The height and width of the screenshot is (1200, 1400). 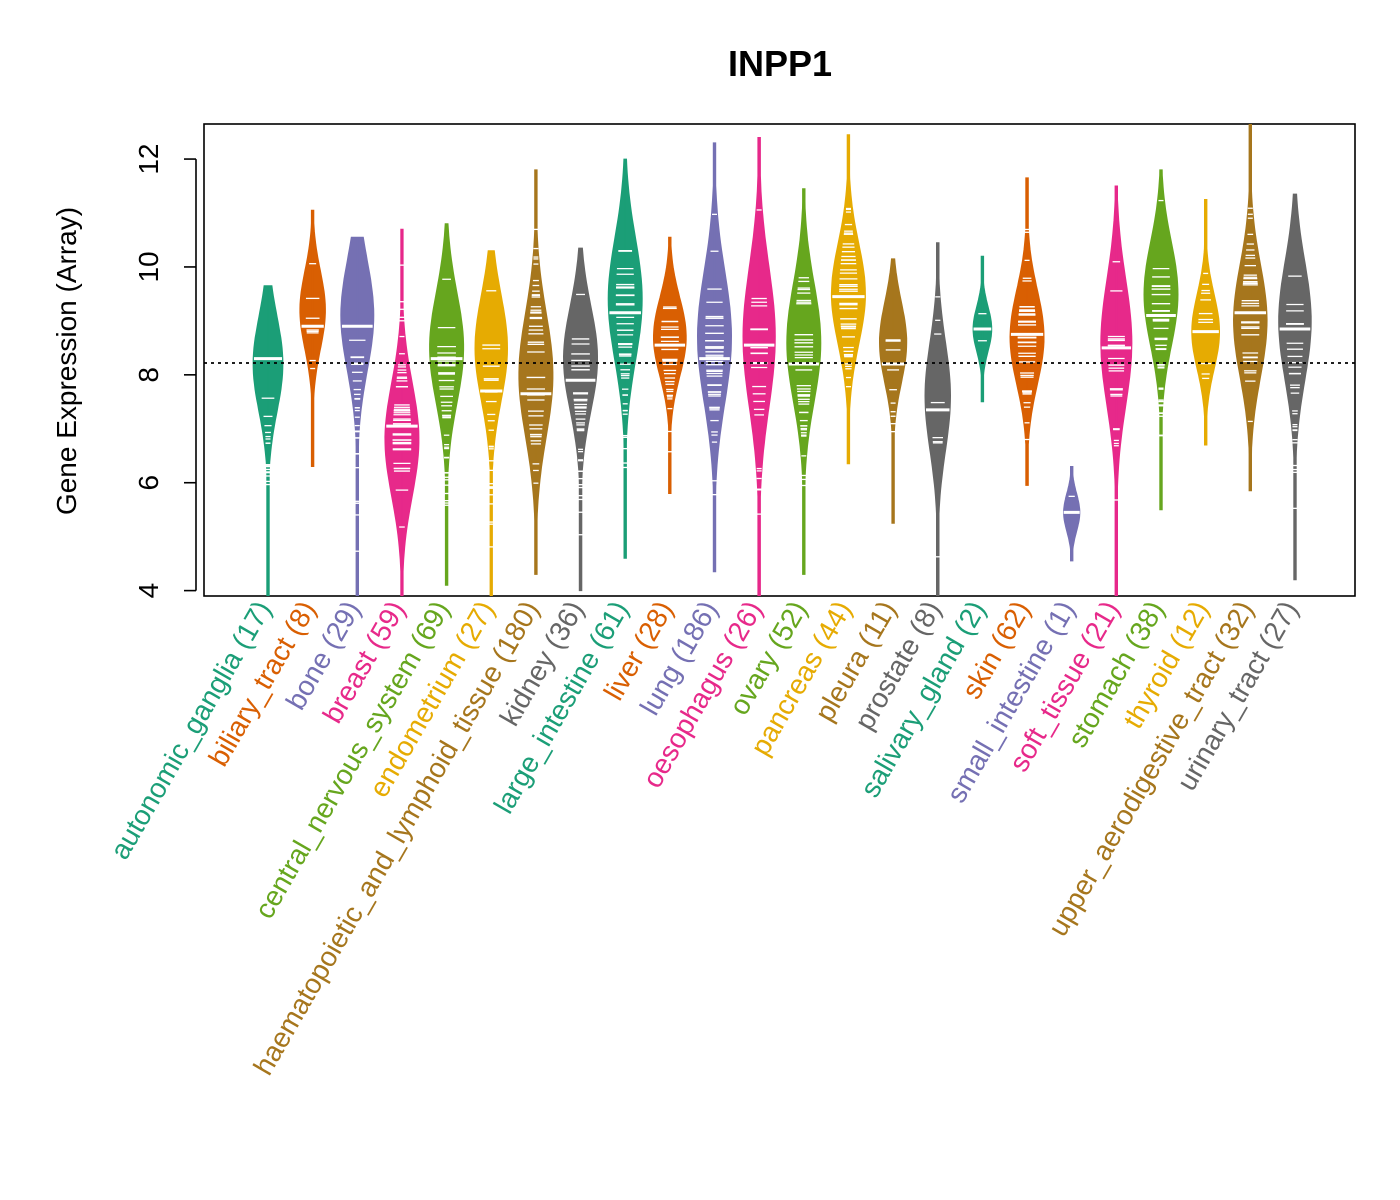 What do you see at coordinates (1205, 322) in the screenshot?
I see `violin-thyroid` at bounding box center [1205, 322].